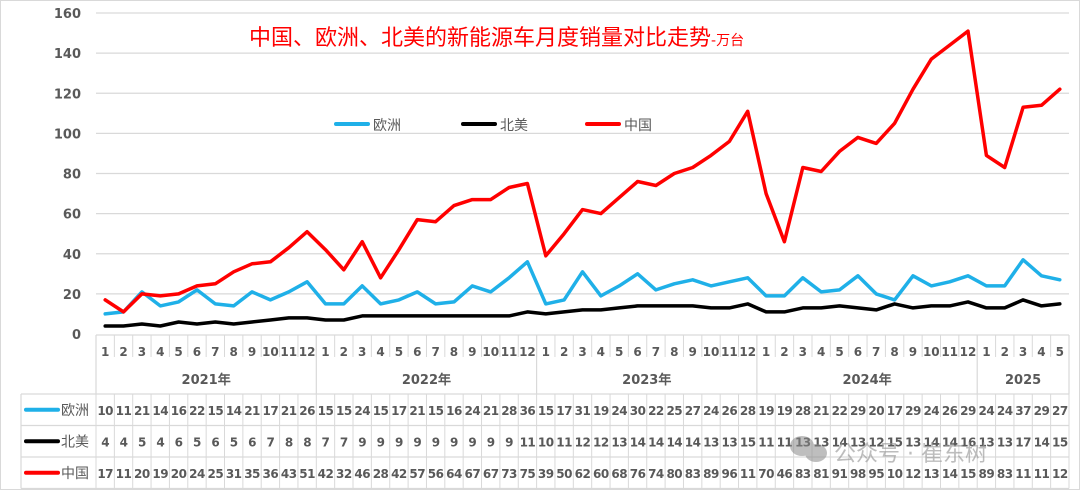  Describe the element at coordinates (711, 352) in the screenshot. I see `month-tick-label: 10` at that location.